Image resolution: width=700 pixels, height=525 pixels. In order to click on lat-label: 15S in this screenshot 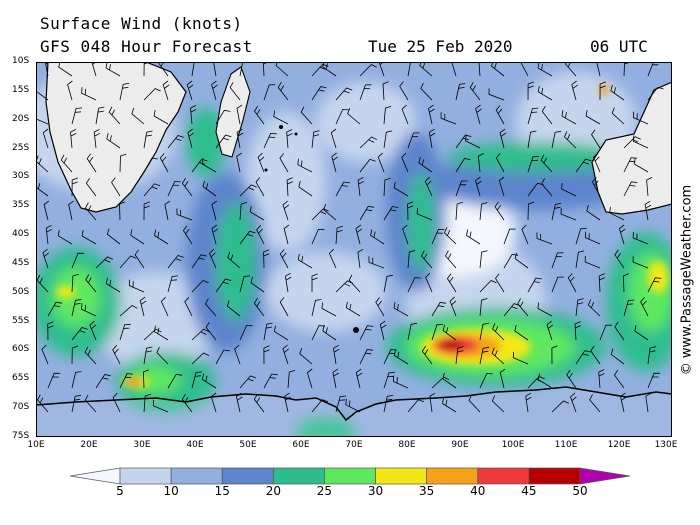, I will do `click(21, 89)`.